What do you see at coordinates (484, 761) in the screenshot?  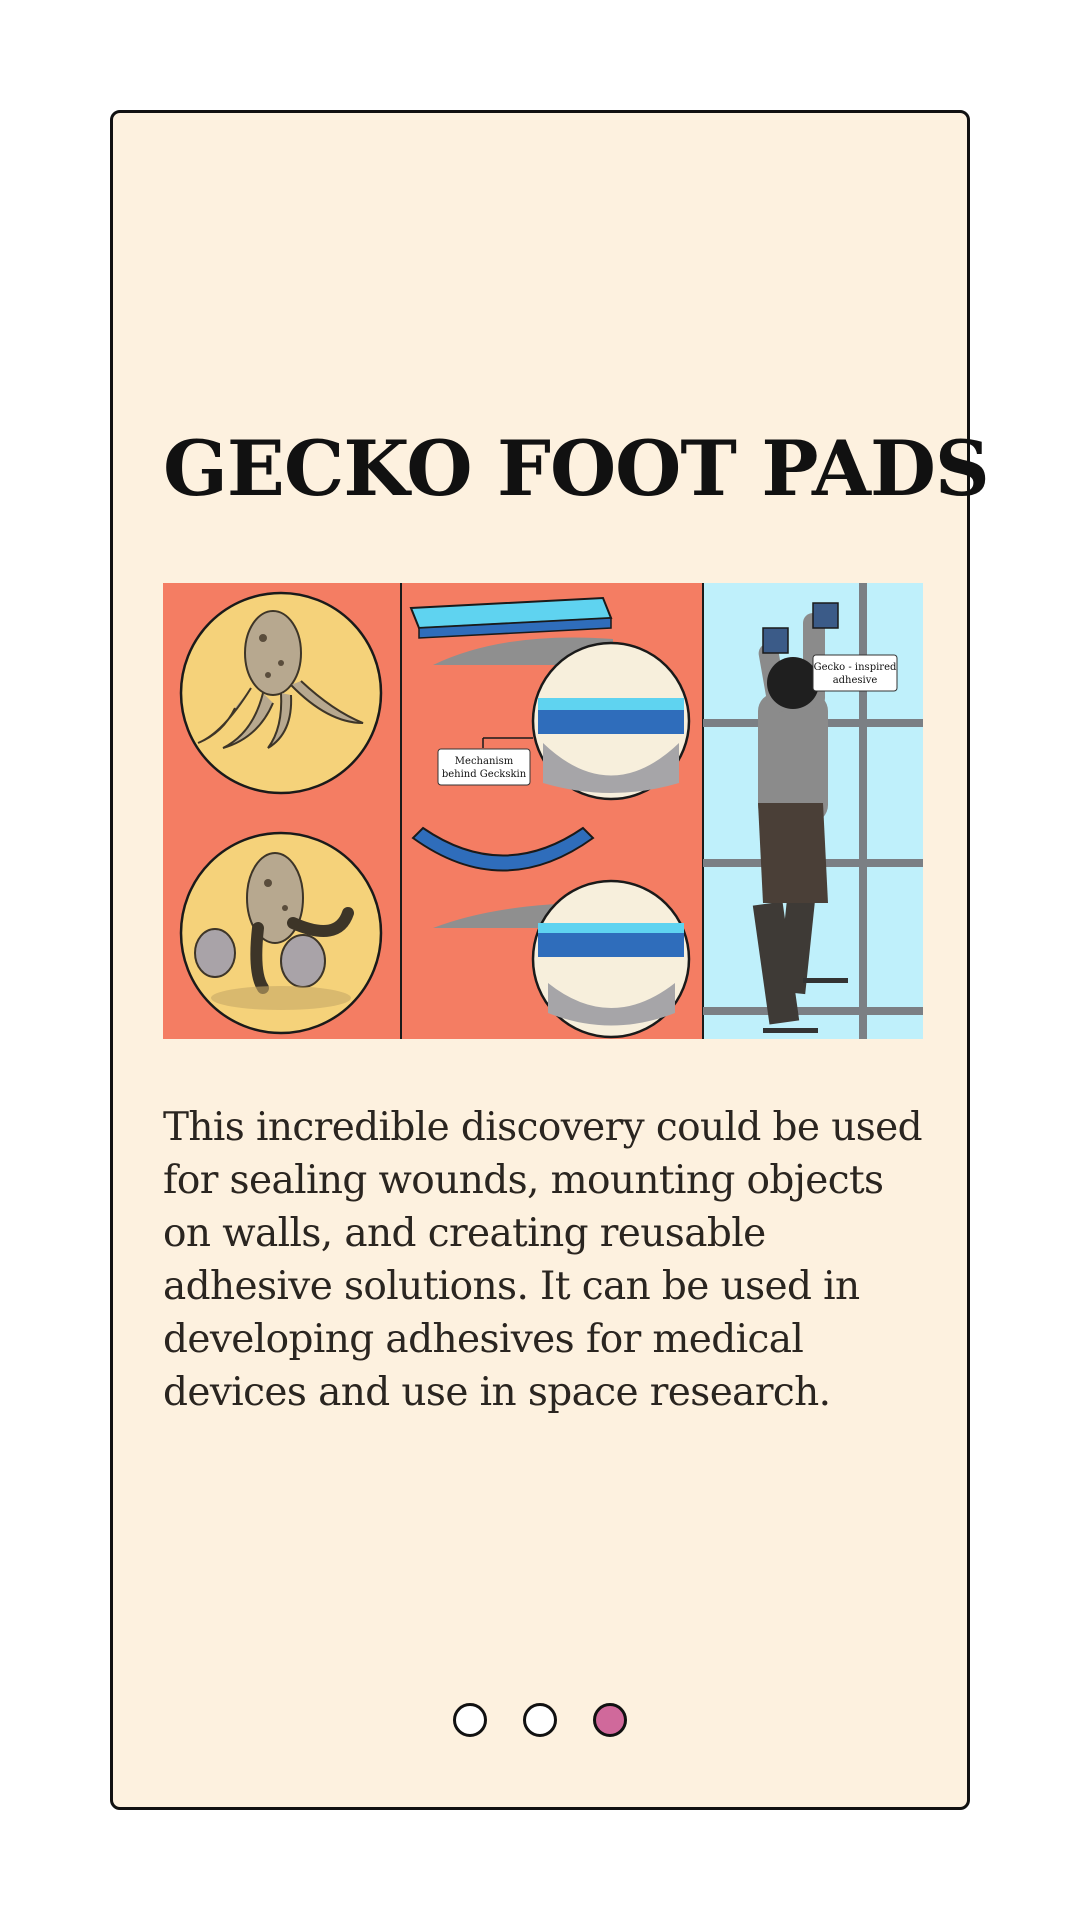 I see `callout-mechanism-line1: Mechanism` at bounding box center [484, 761].